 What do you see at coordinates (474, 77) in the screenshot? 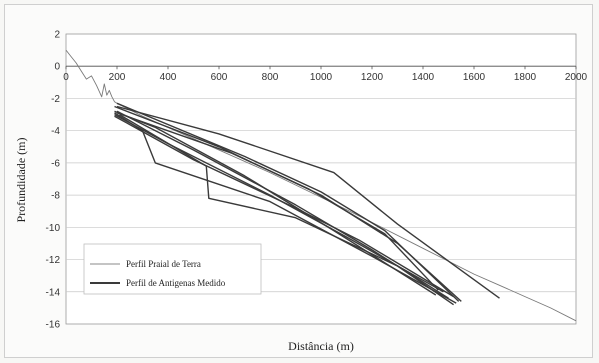
I see `x-tick-label: 1600` at bounding box center [474, 77].